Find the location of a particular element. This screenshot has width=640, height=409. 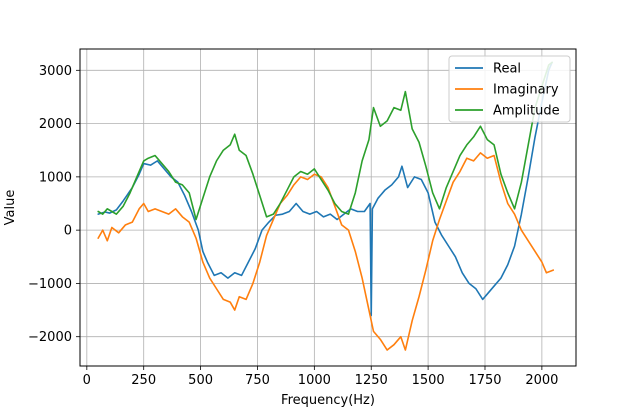

x-axis: 0 250 500 750 1000 1250 1500 1750 2000 is located at coordinates (320, 377).